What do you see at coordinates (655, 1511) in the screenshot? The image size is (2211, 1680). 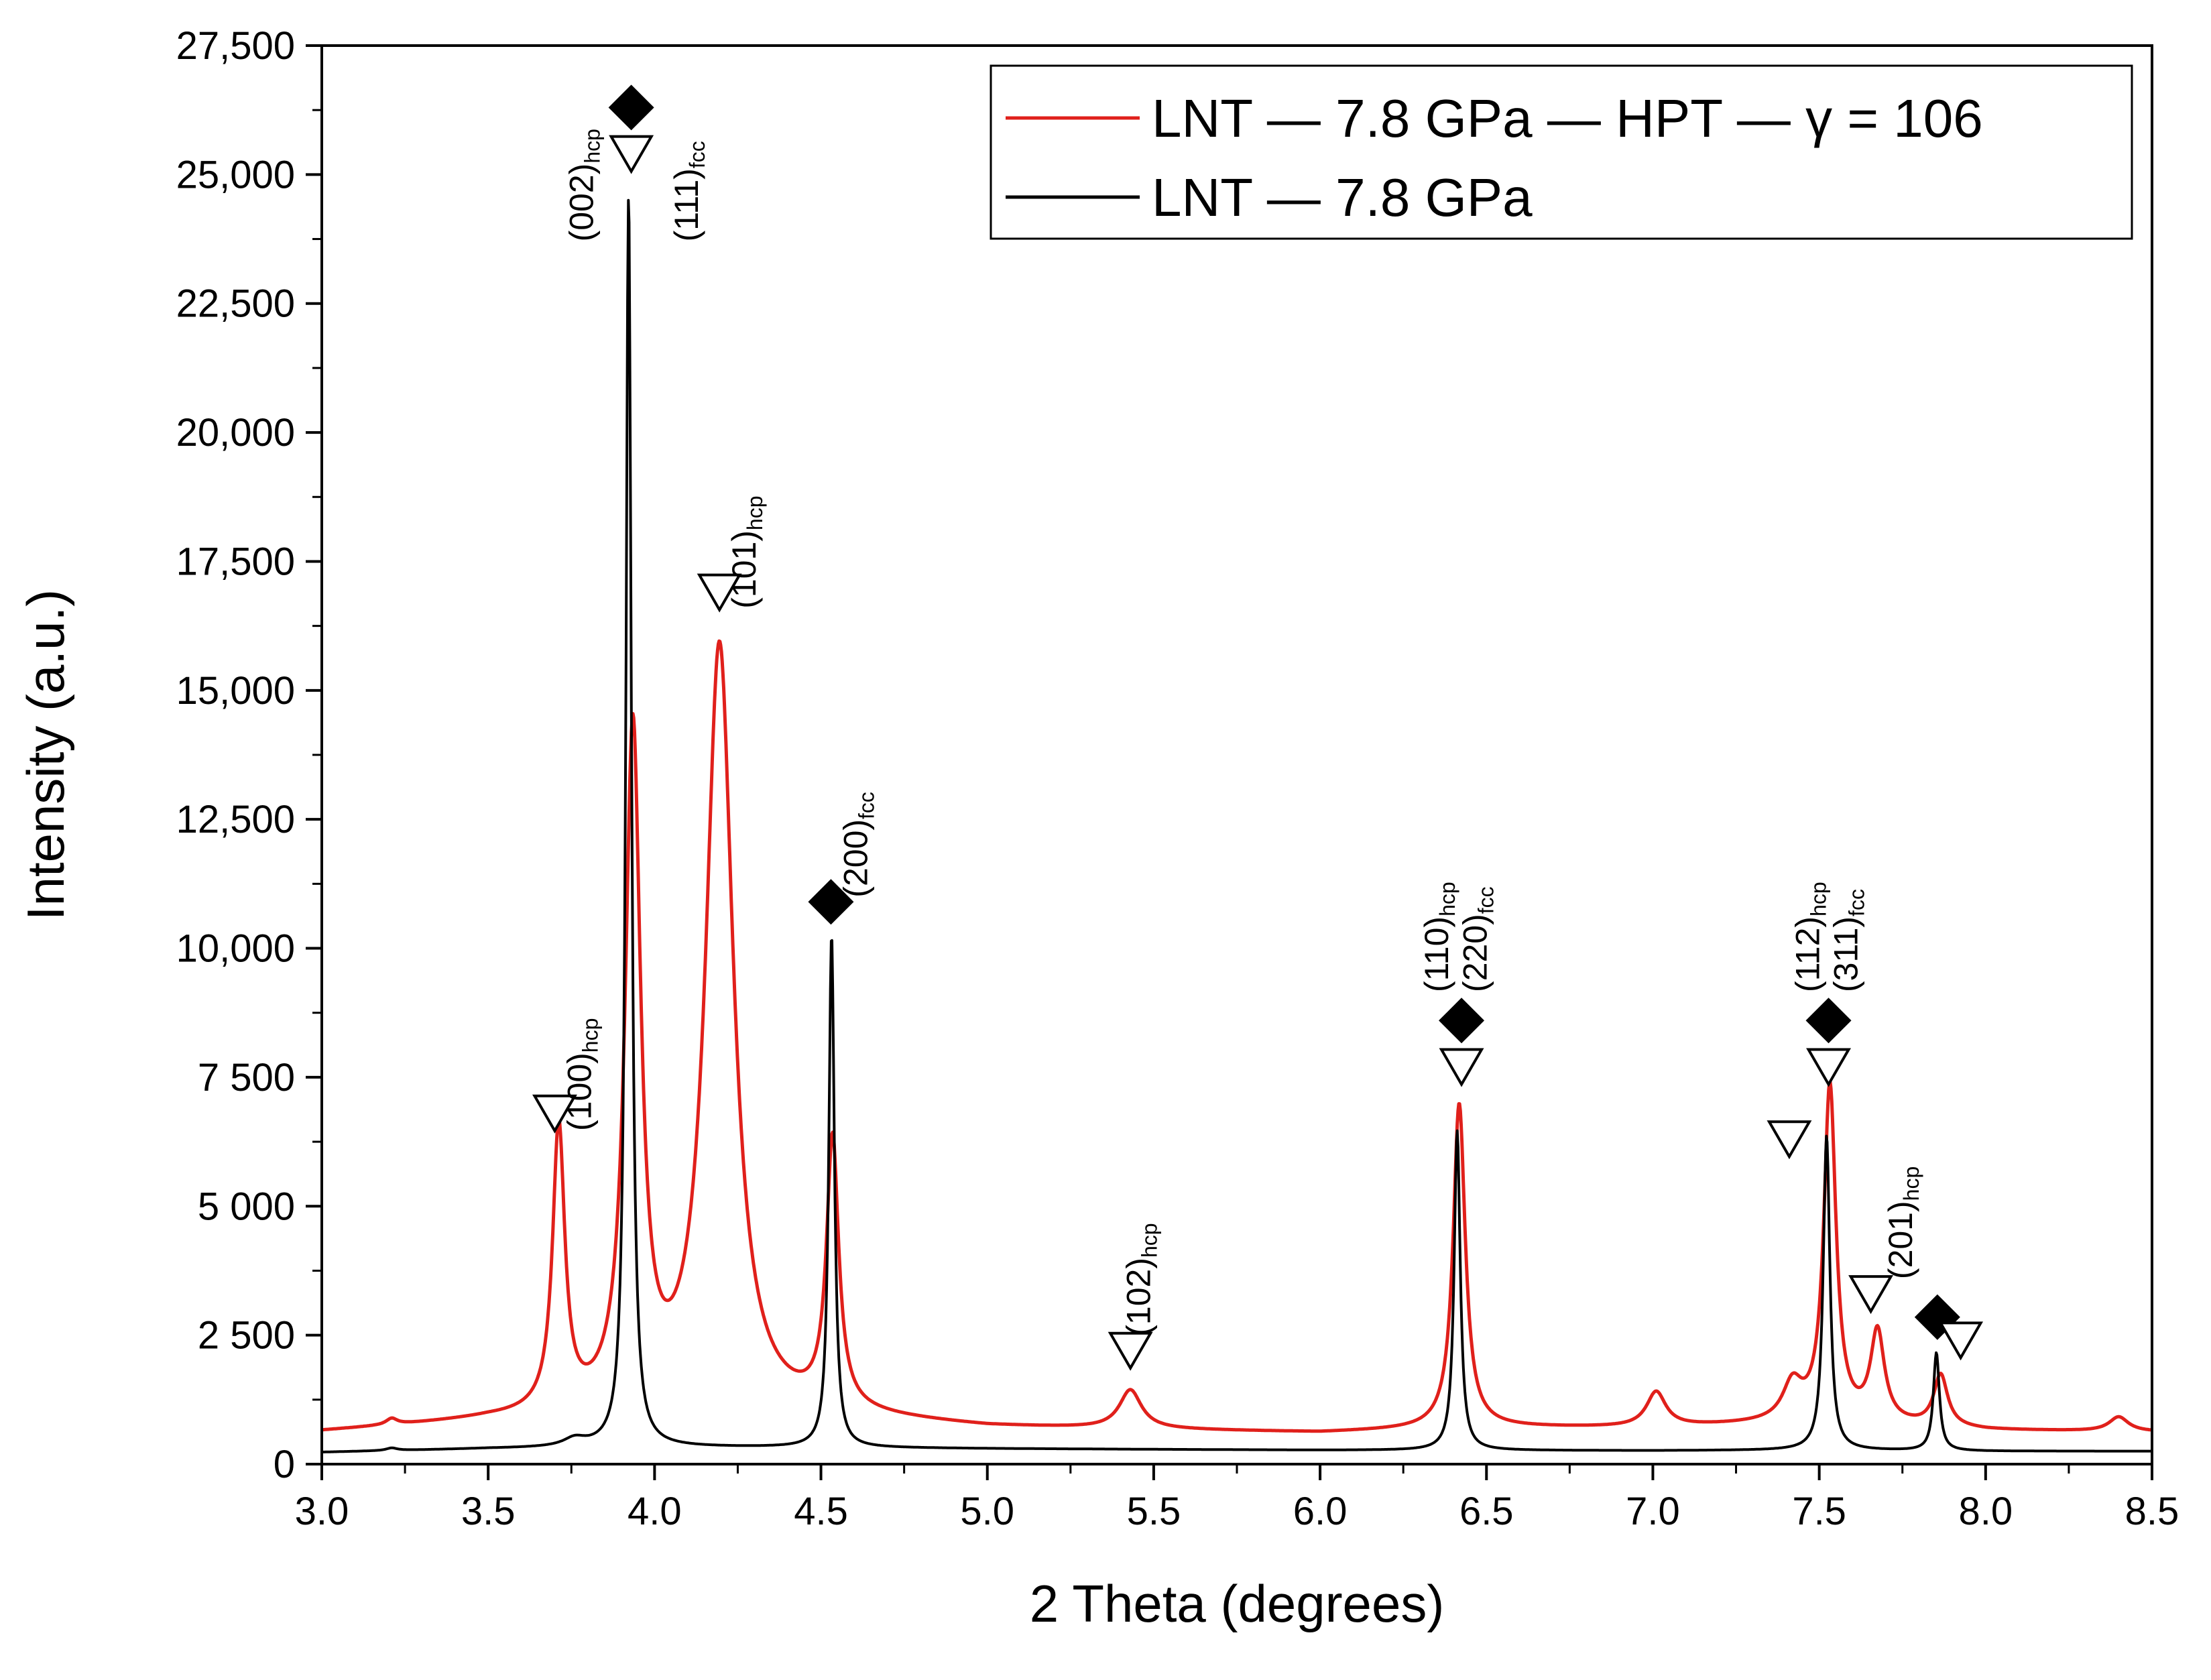 I see `x-tick-label-2: 4.0` at bounding box center [655, 1511].